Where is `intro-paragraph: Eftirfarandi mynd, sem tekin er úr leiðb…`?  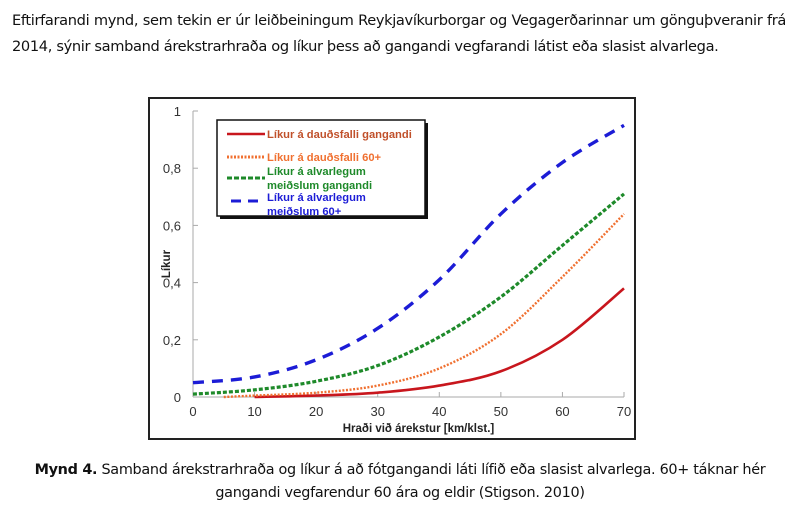
intro-paragraph: Eftirfarandi mynd, sem tekin er úr leiðb… is located at coordinates (399, 34).